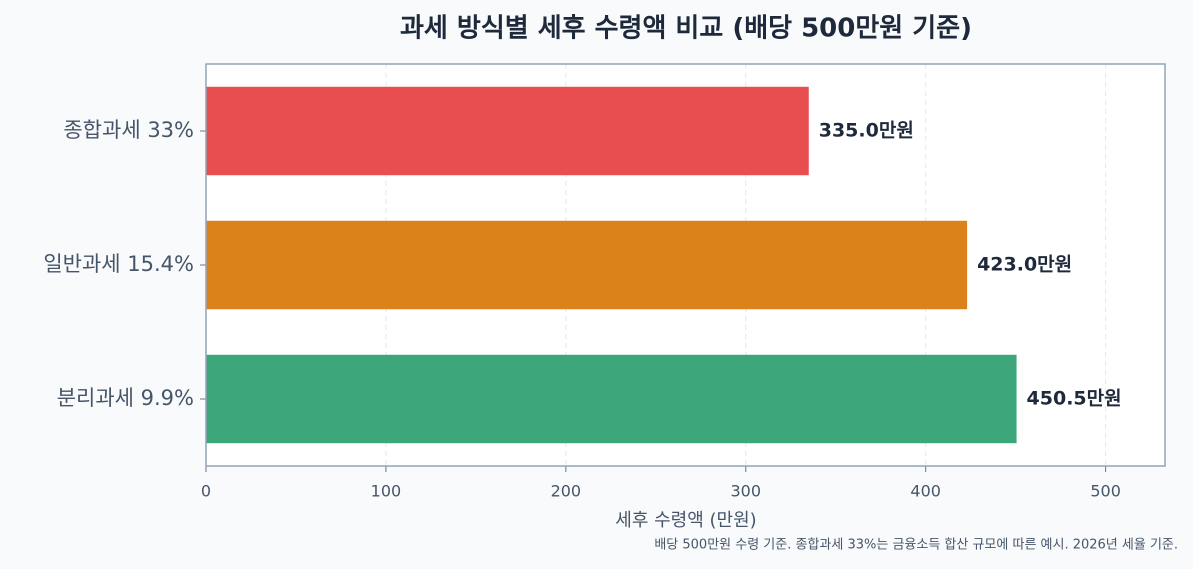  Describe the element at coordinates (125, 398) in the screenshot. I see `y-tick-label: 분리과세 9.9%` at that location.